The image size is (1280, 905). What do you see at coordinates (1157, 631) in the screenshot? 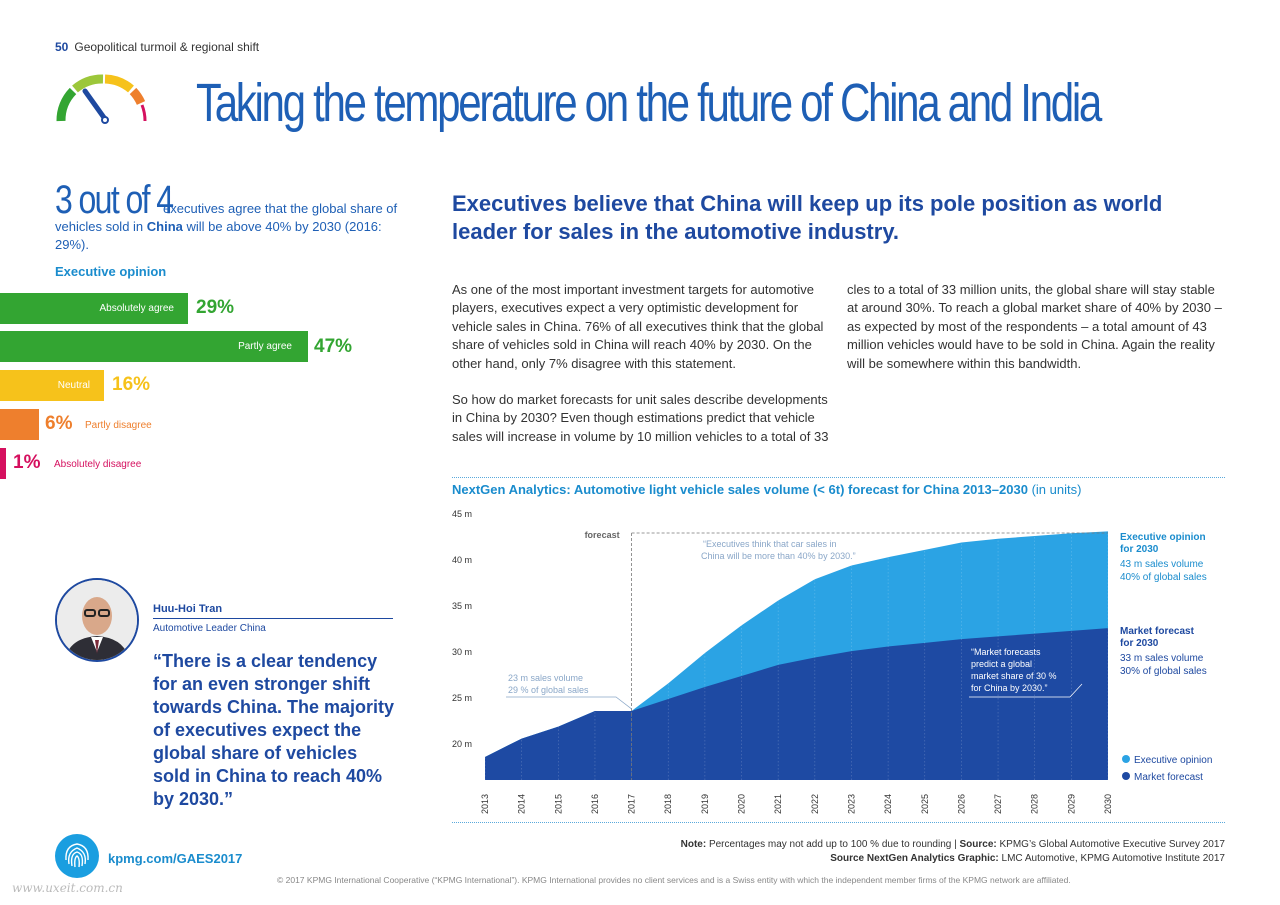
I see `market-end-title-line1: Market forecast` at bounding box center [1157, 631].